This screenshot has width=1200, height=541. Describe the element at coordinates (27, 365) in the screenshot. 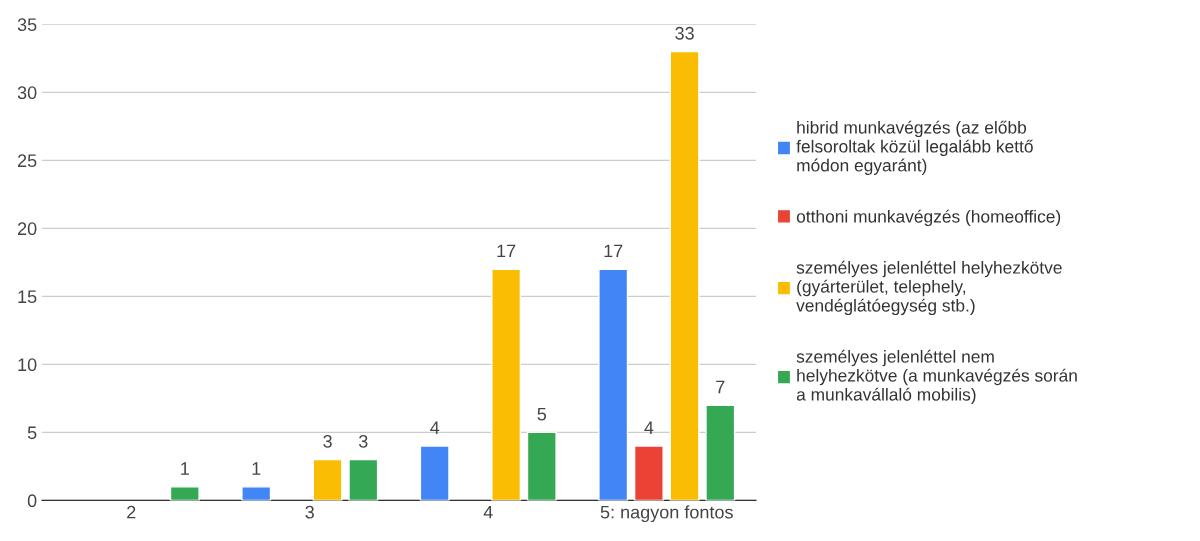

I see `y-tick-label: 10` at that location.